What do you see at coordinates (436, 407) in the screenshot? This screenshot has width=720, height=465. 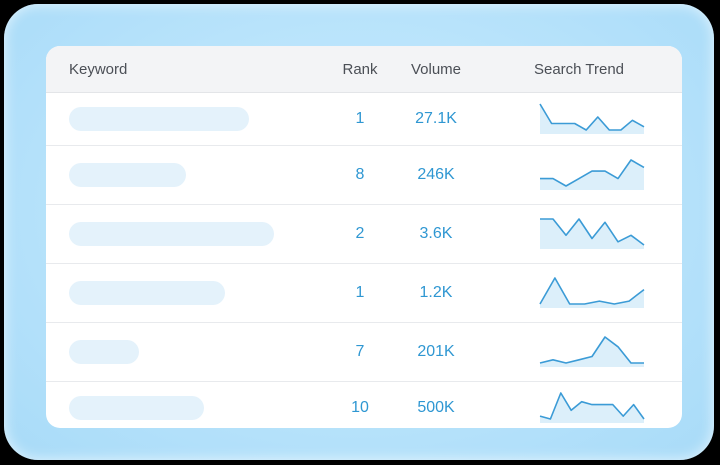 I see `volume-value: 500K` at bounding box center [436, 407].